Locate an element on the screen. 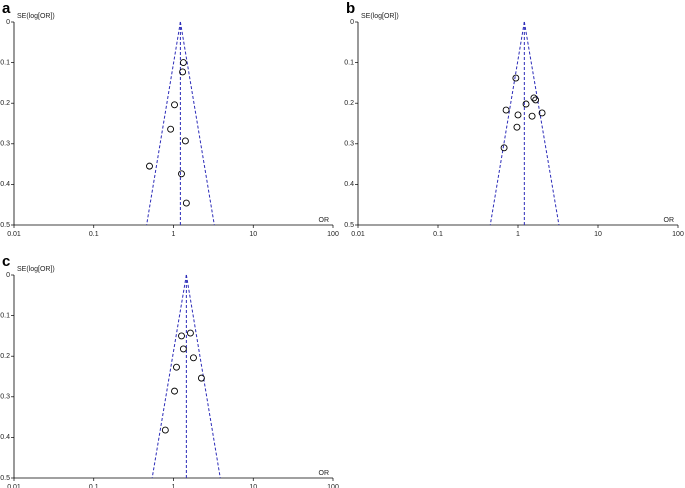 The image size is (685, 488). panel-letter: c is located at coordinates (6, 261).